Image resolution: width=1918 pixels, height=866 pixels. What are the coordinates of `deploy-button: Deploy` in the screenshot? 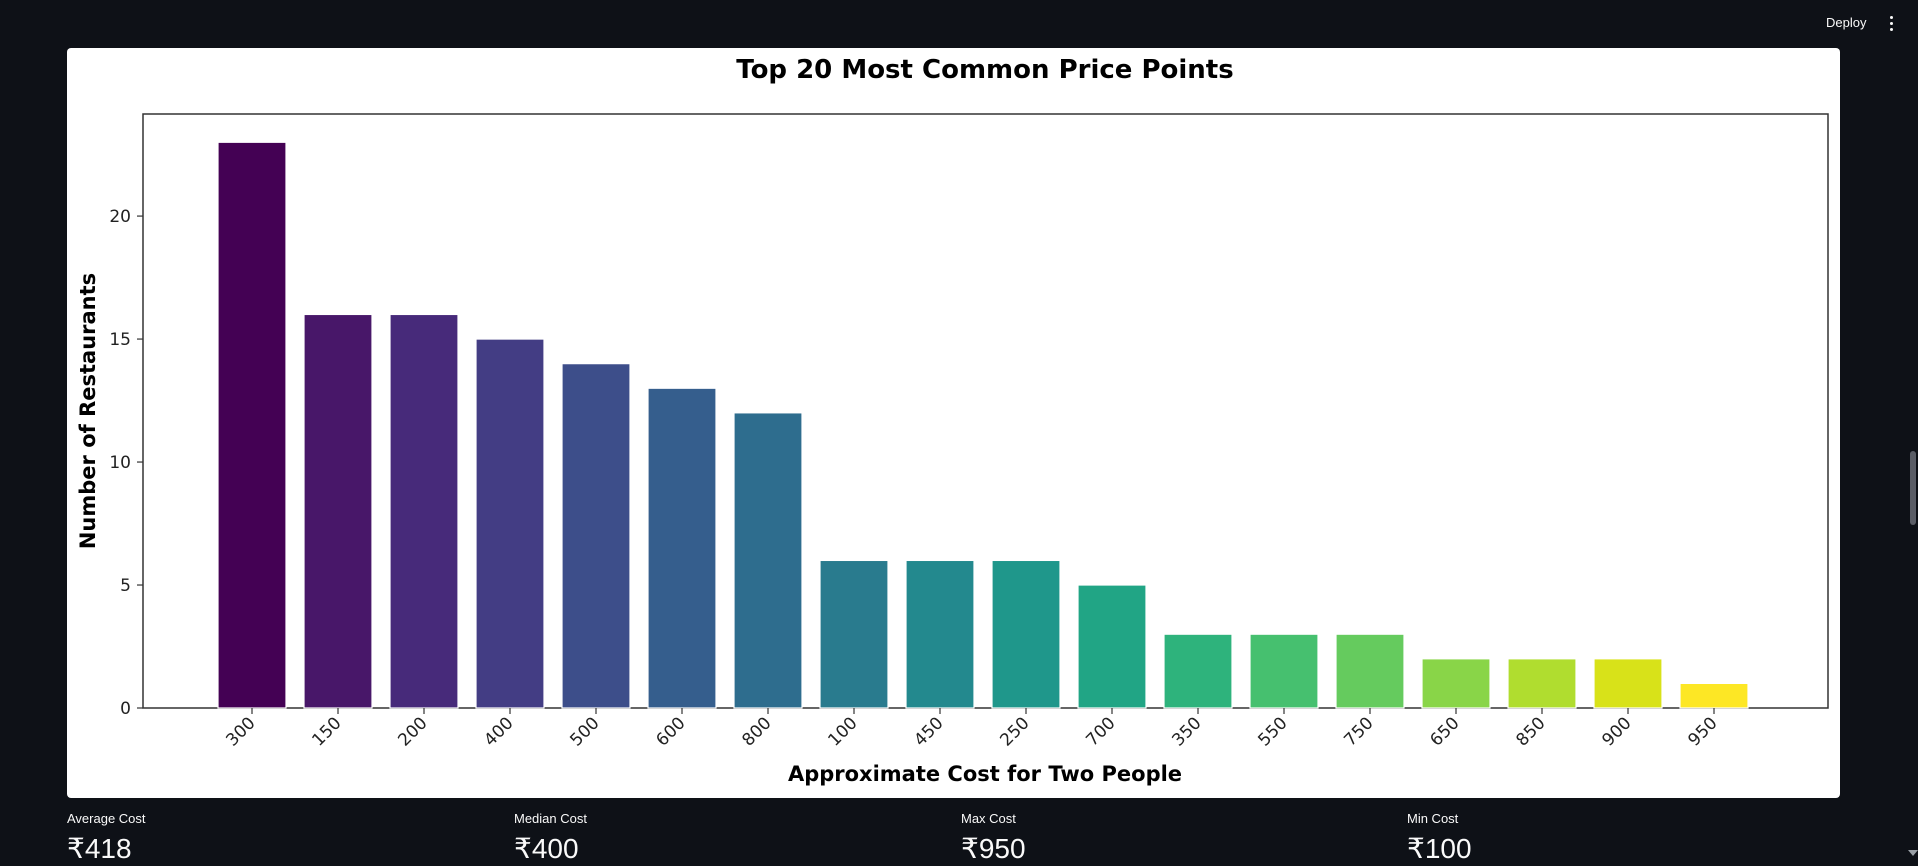 It's located at (1846, 22).